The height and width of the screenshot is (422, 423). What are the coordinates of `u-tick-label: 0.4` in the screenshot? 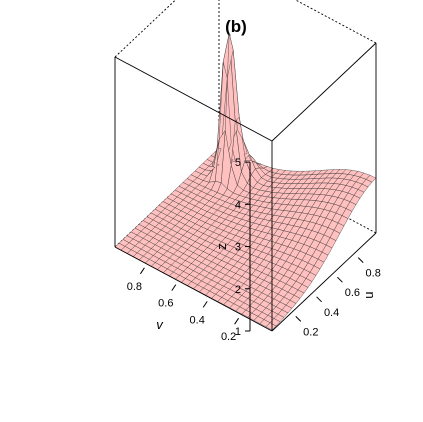 It's located at (331, 313).